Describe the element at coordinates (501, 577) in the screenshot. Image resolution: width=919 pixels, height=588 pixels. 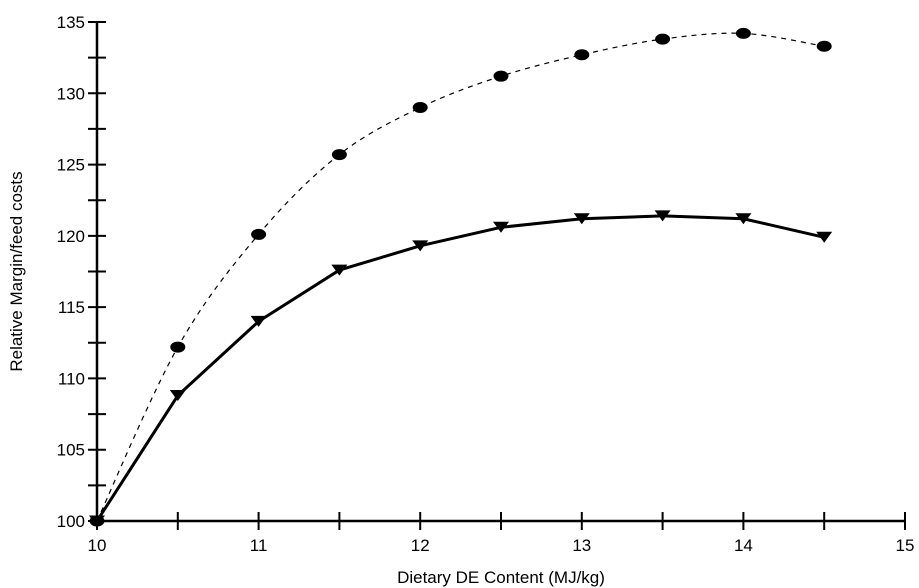
I see `x-axis-title: Dietary DE Content (MJ/kg)` at that location.